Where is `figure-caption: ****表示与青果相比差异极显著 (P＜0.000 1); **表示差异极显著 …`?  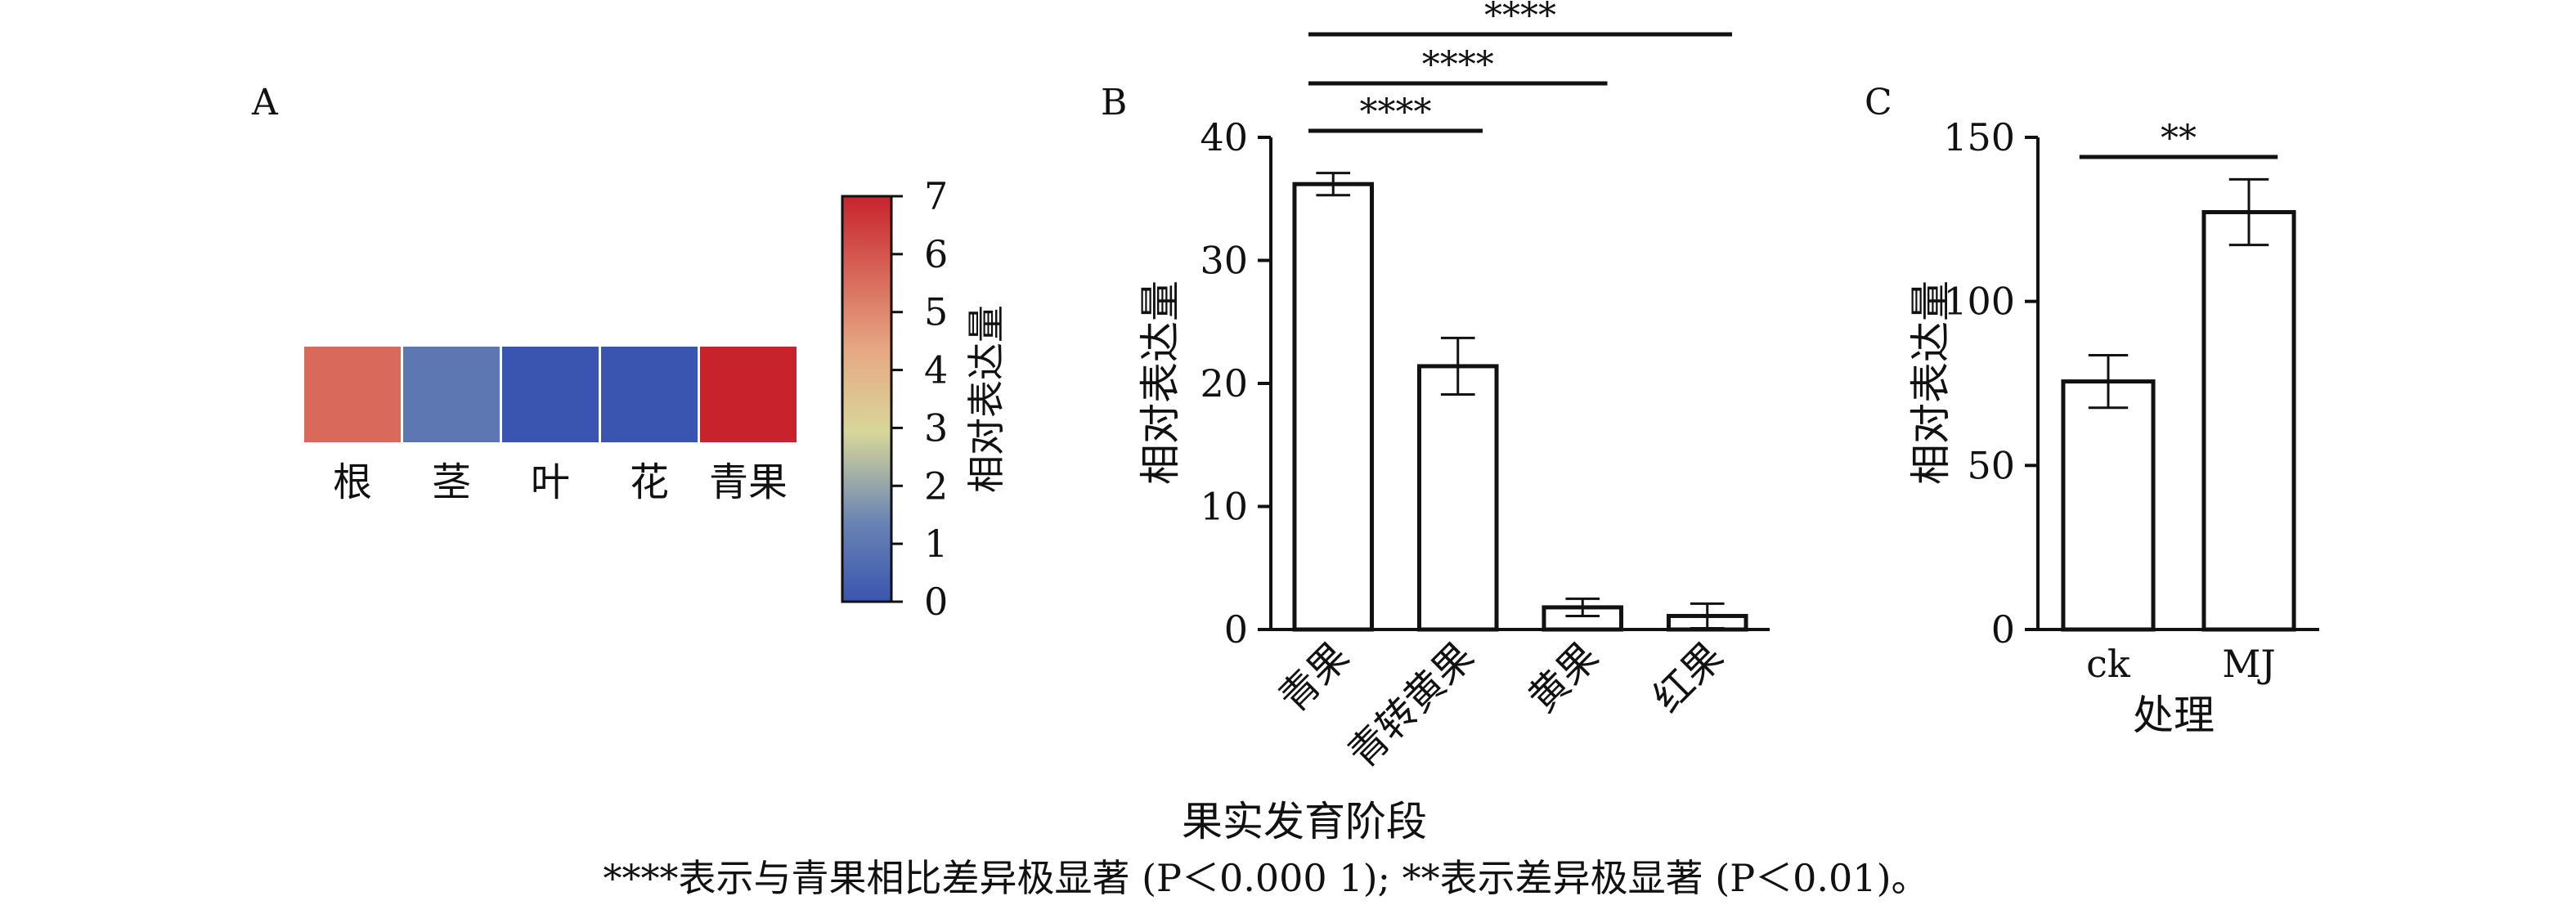
figure-caption: ****表示与青果相比差异极显著 (P＜0.000 1); **表示差异极显著 … is located at coordinates (1265, 878).